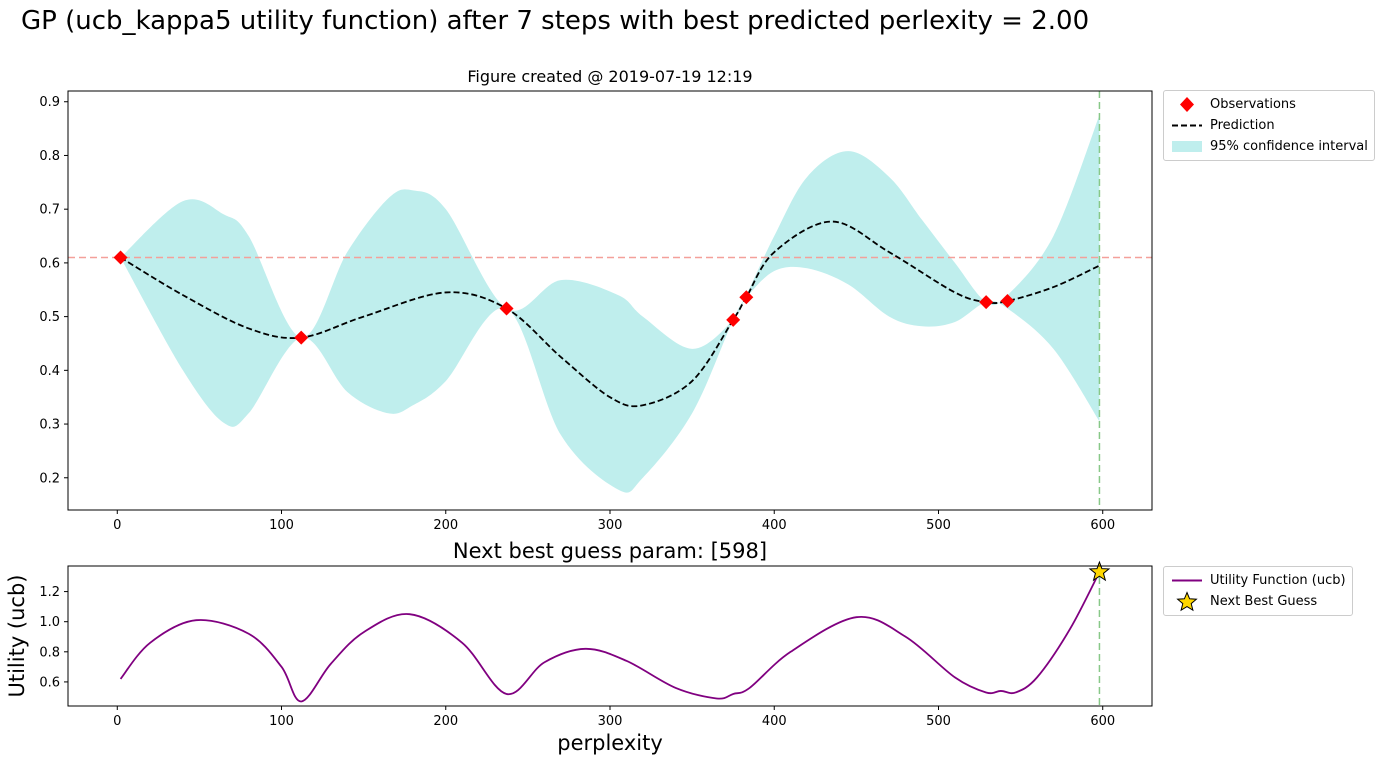 The image size is (1391, 765). I want to click on gp-ytick-label: 0.5, so click(49, 317).